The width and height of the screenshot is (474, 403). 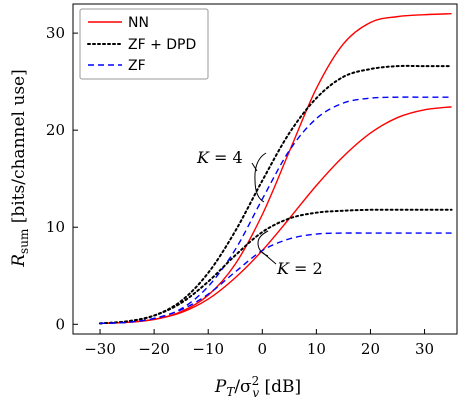 What do you see at coordinates (424, 349) in the screenshot?
I see `x-tick-label: 30` at bounding box center [424, 349].